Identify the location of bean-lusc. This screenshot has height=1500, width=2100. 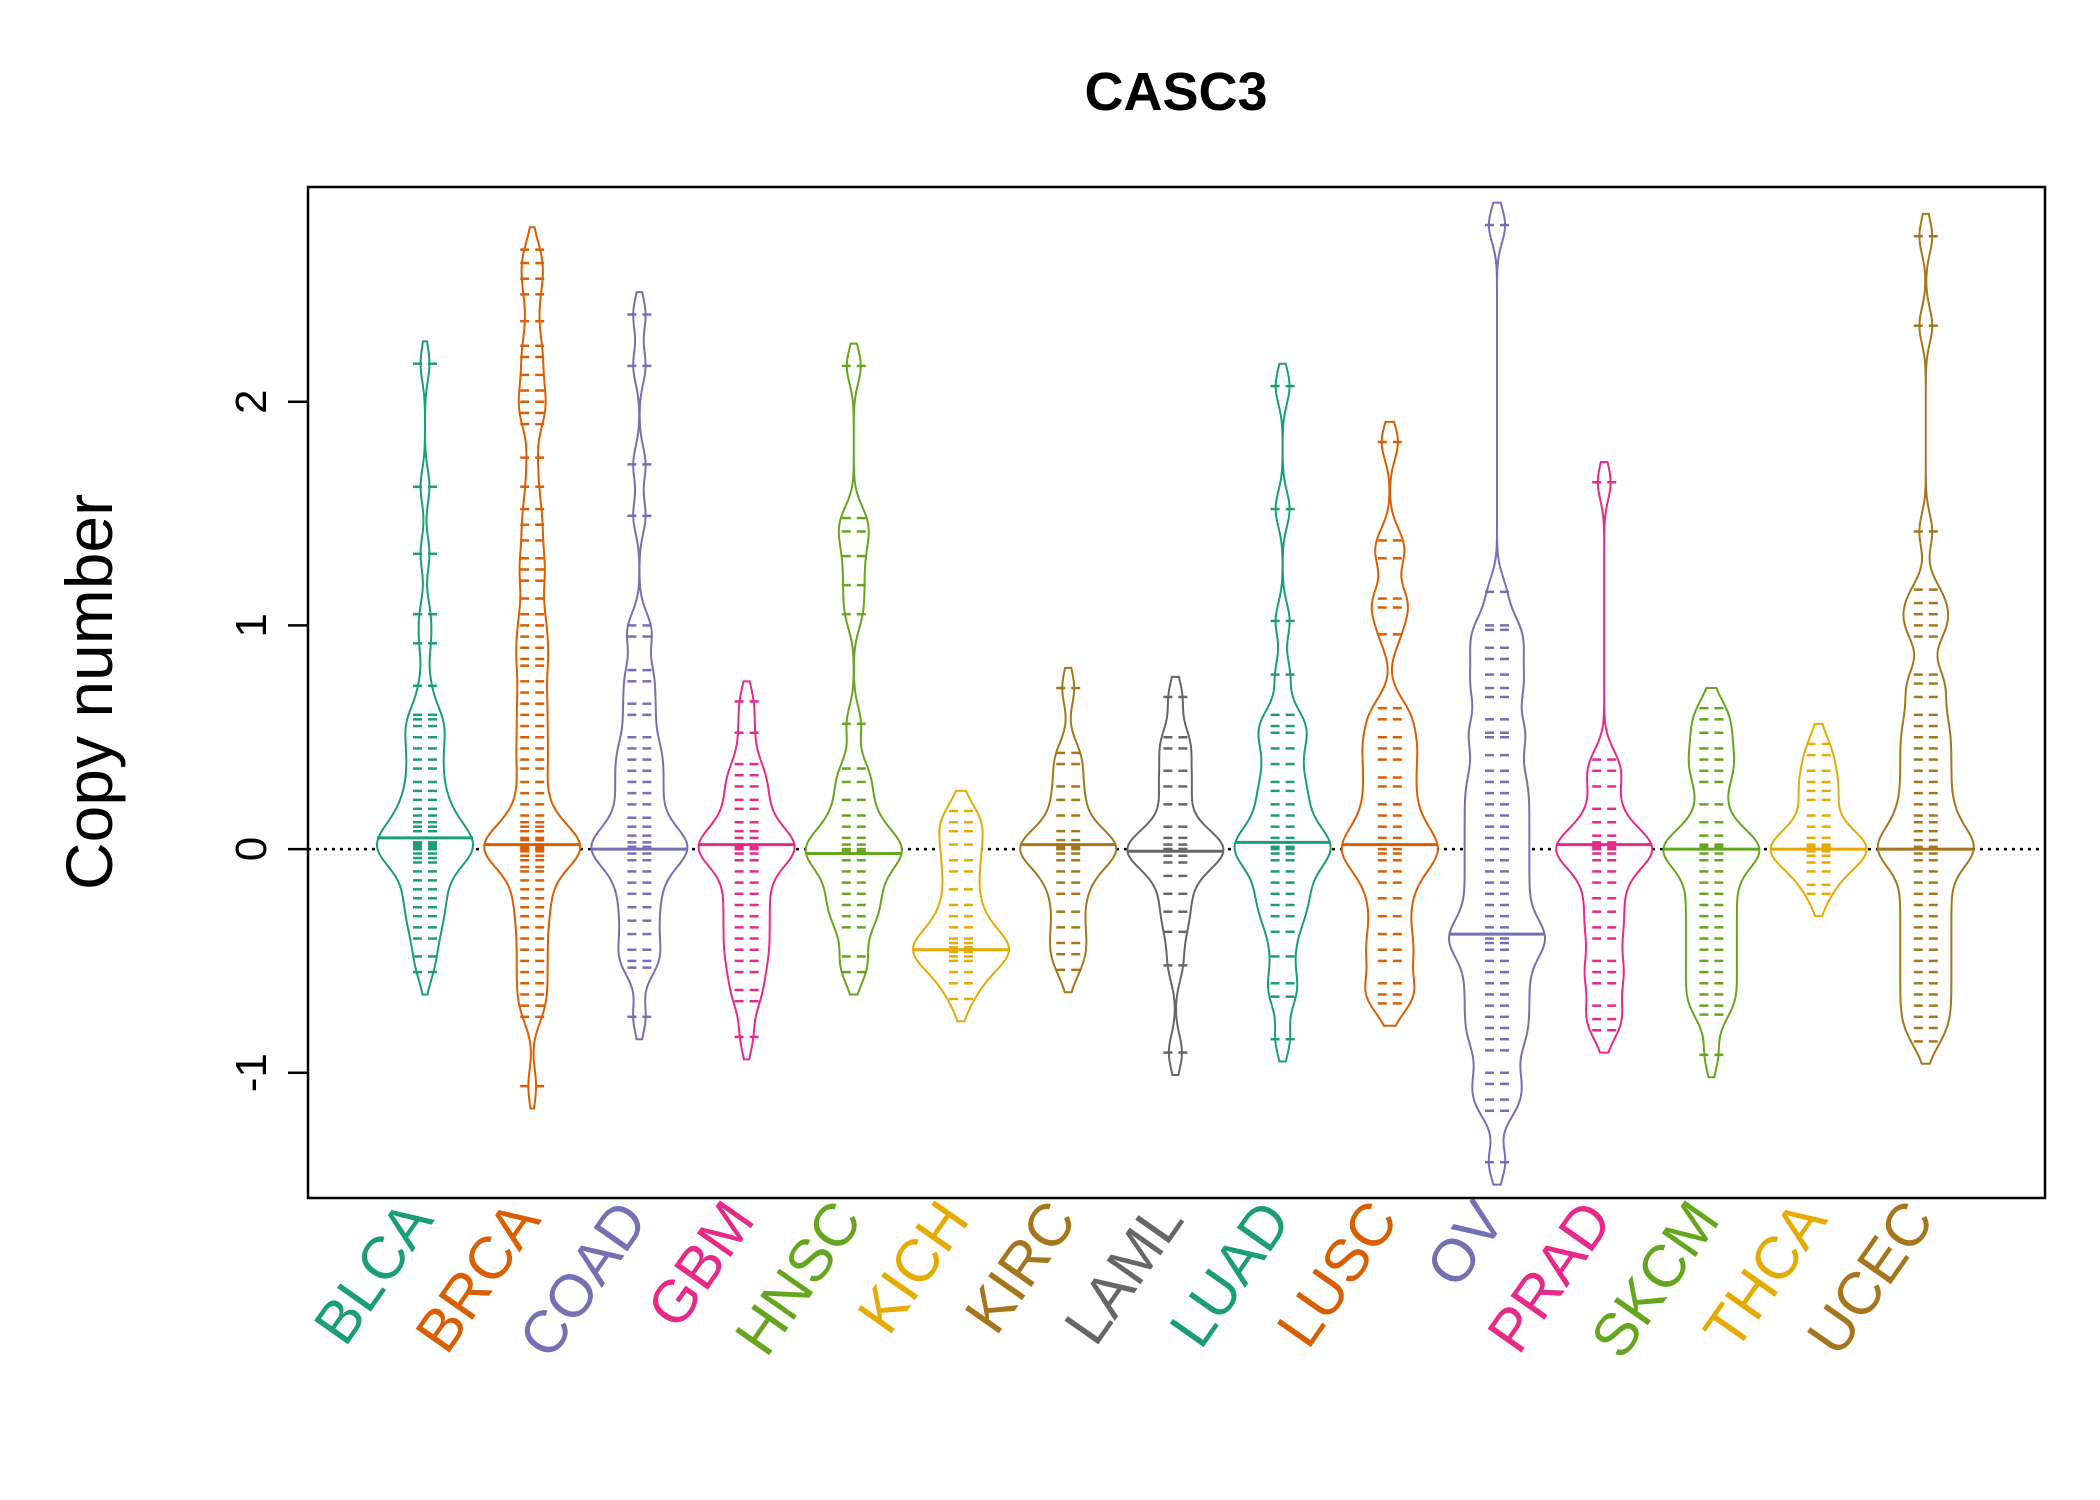
(1389, 723).